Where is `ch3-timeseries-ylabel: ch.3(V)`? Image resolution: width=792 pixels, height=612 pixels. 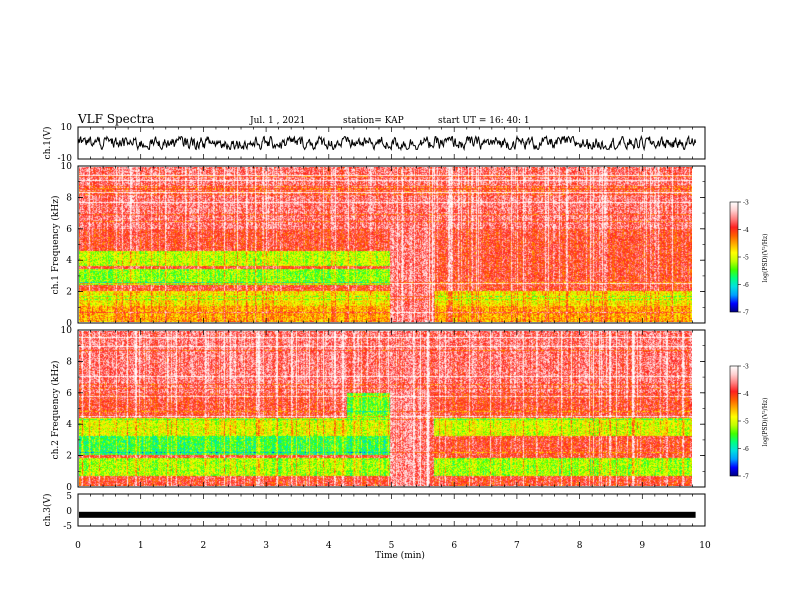 ch3-timeseries-ylabel: ch.3(V) is located at coordinates (47, 510).